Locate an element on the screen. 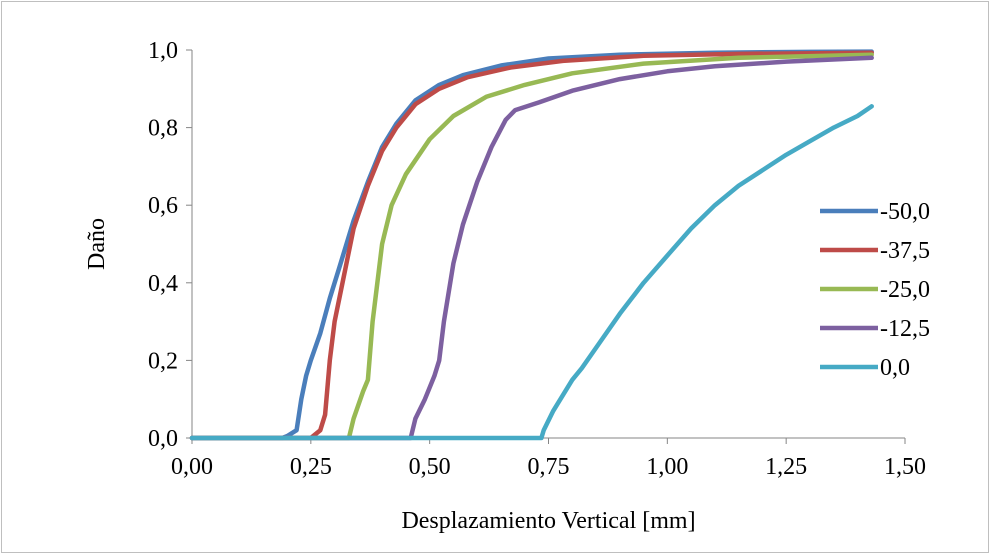 This screenshot has width=992, height=556. x-tick-label: 1,25 is located at coordinates (786, 467).